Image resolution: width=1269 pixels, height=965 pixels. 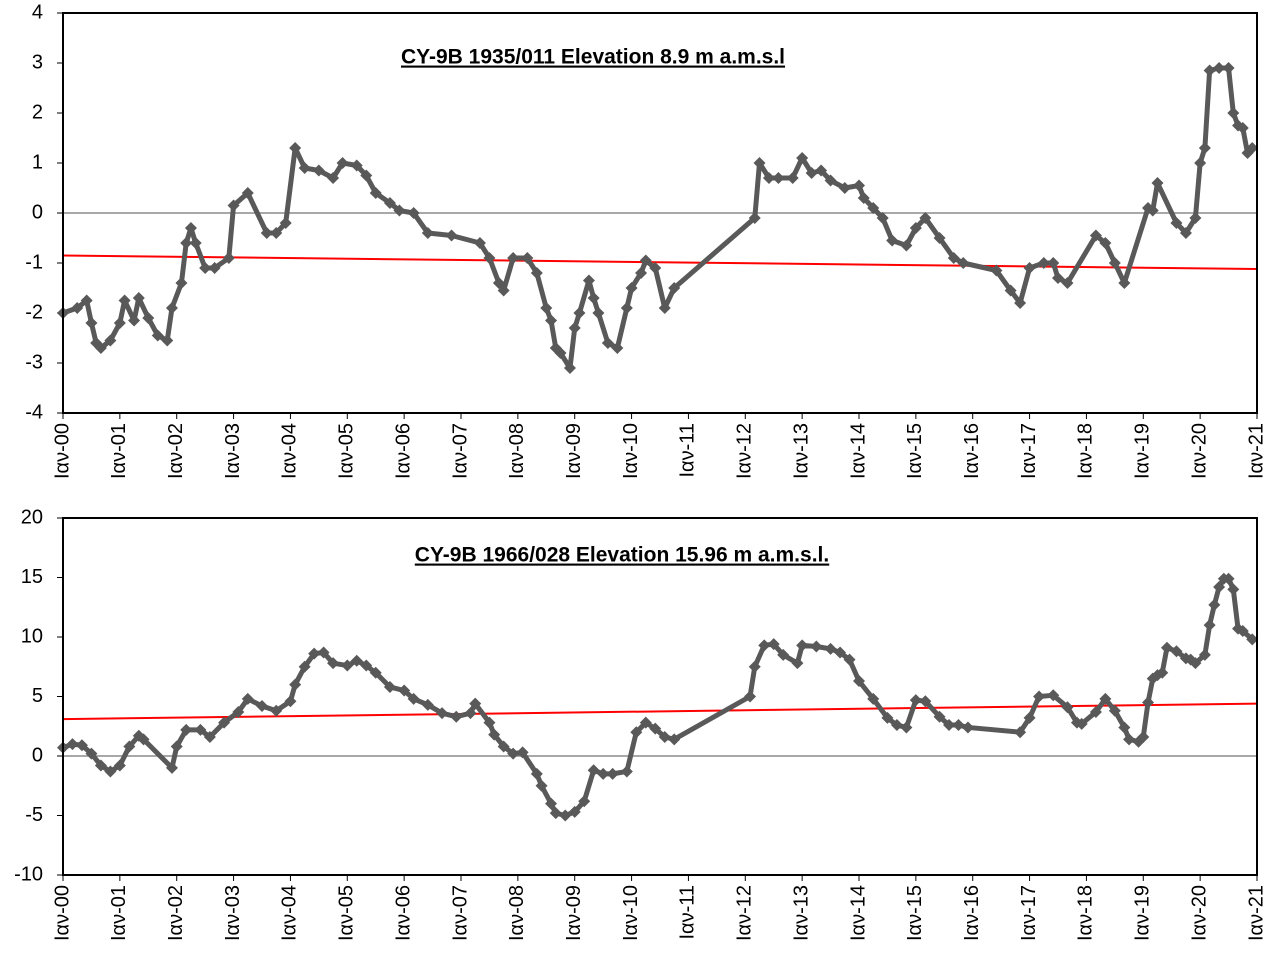 What do you see at coordinates (119, 913) in the screenshot?
I see `x-tick-label: Ιαν-01` at bounding box center [119, 913].